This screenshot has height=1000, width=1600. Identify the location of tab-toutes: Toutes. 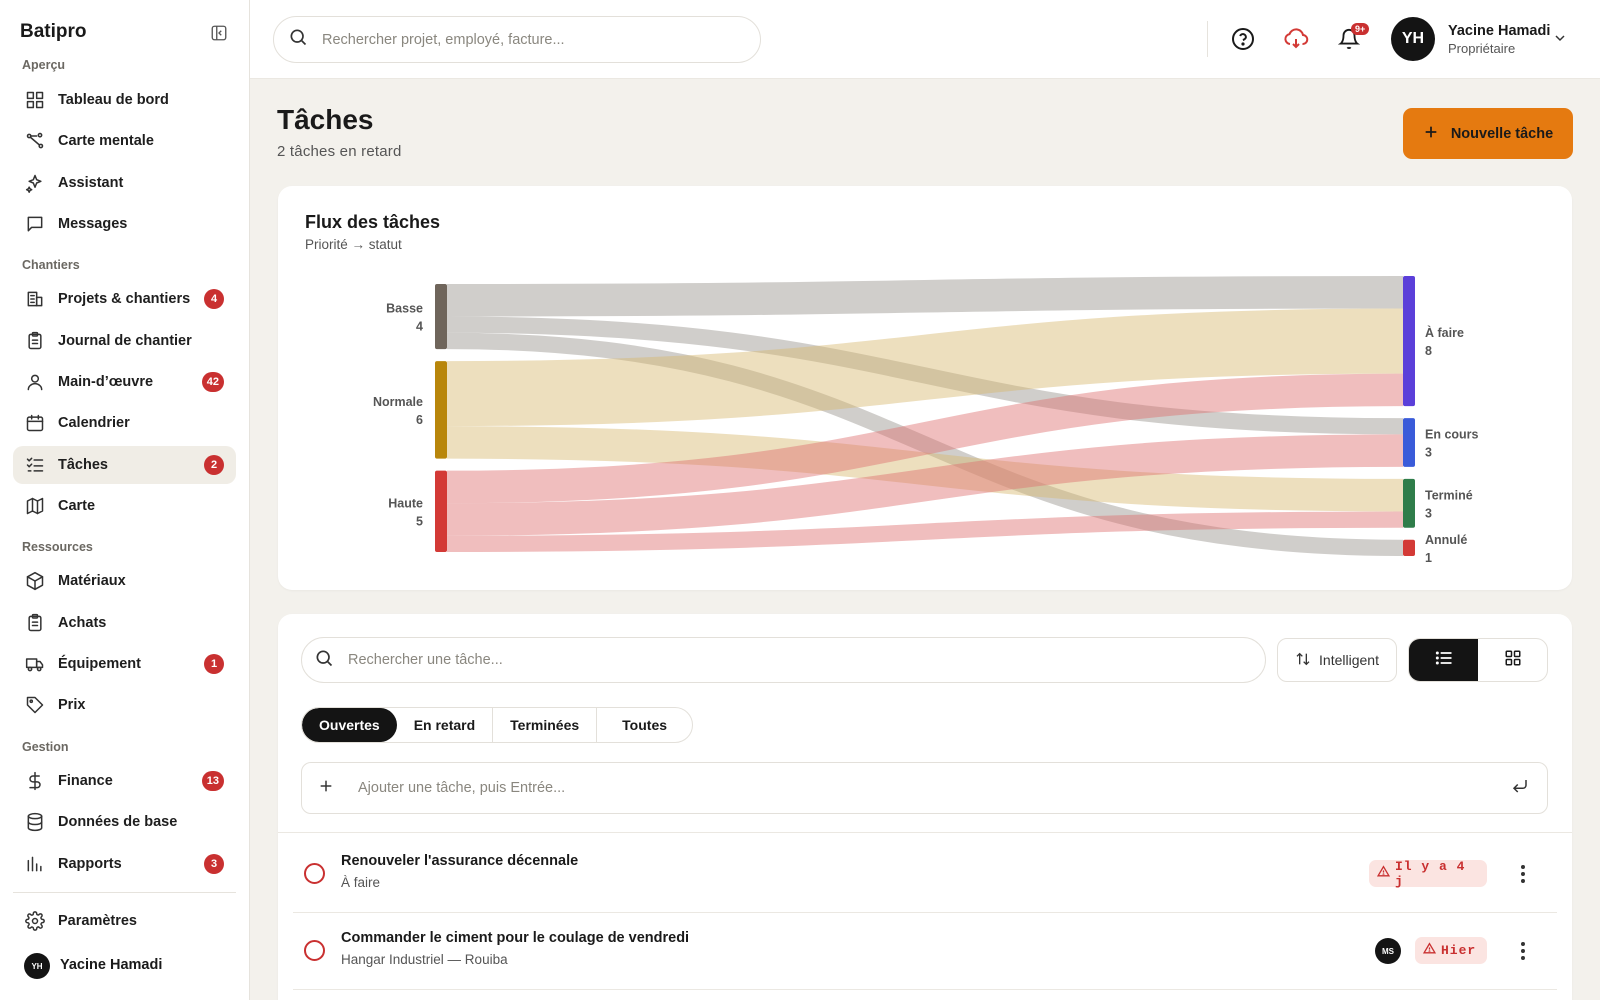
(645, 725).